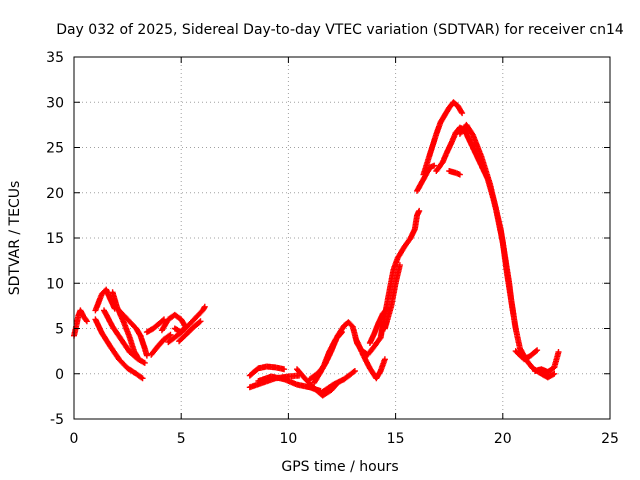 The image size is (640, 480). What do you see at coordinates (55, 239) in the screenshot?
I see `y-tick-label: 15` at bounding box center [55, 239].